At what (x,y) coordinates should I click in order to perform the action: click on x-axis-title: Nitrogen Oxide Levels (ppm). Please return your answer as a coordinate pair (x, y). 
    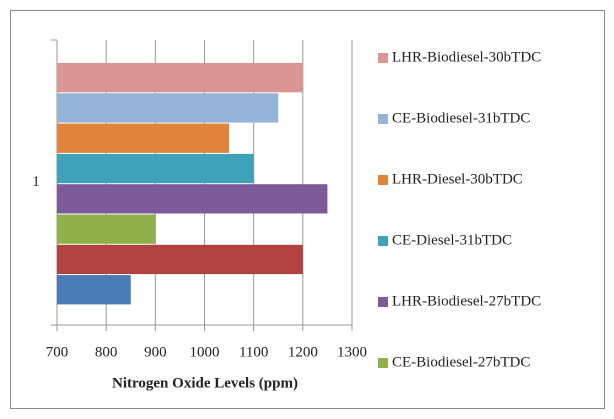
    Looking at the image, I should click on (205, 383).